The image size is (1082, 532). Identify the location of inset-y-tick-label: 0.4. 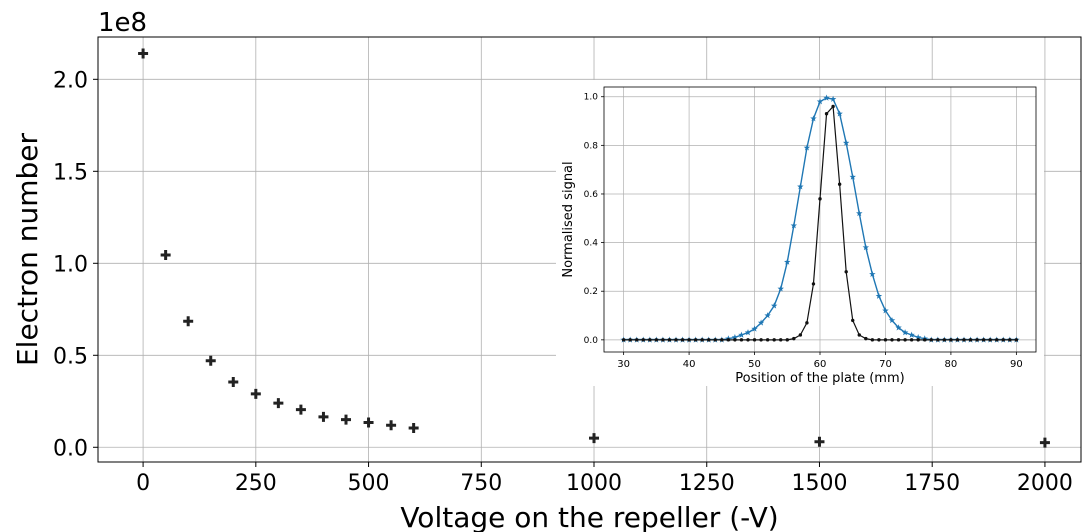
(591, 244).